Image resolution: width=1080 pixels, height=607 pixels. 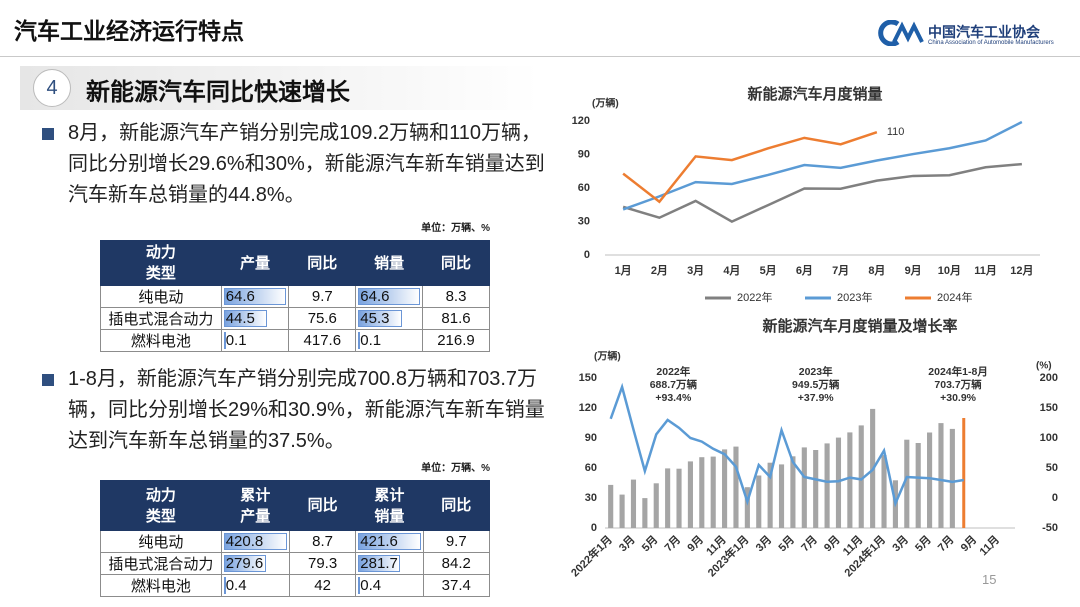 What do you see at coordinates (322, 563) in the screenshot?
I see `cell-text: 79.3` at bounding box center [322, 563].